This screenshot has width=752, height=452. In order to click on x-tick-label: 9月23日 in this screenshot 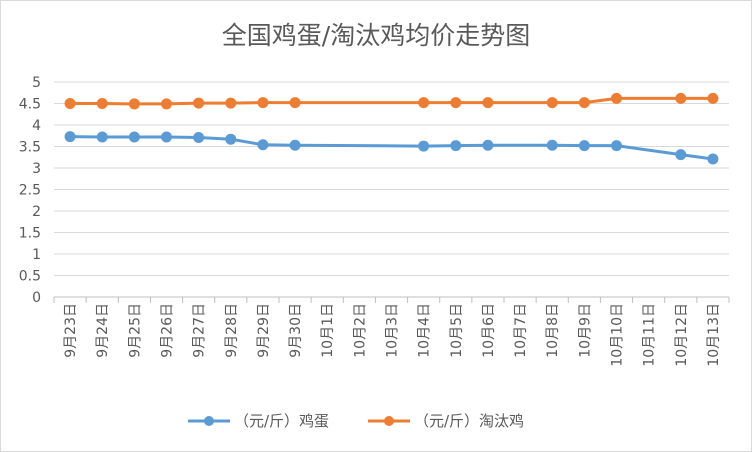, I will do `click(71, 330)`.